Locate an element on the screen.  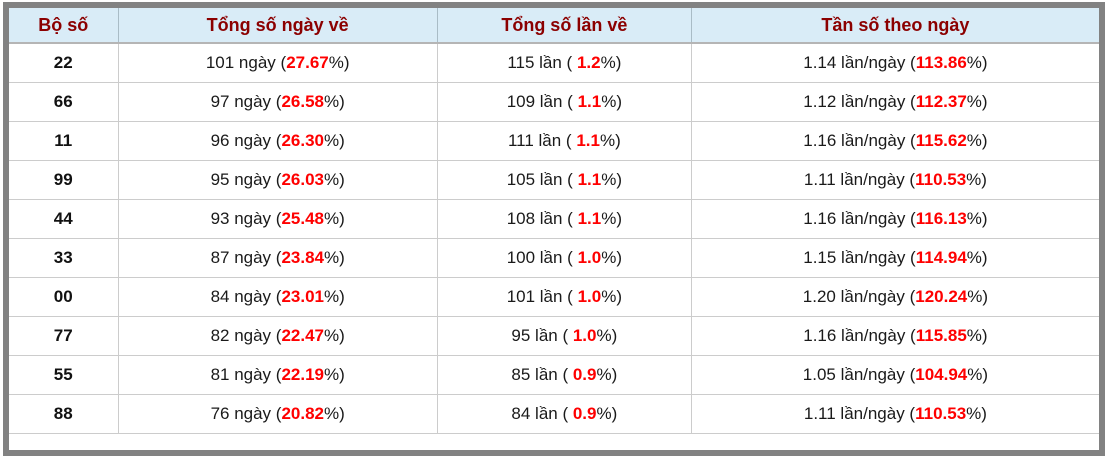
days-cell: 87 ngày (23.84%) is located at coordinates (278, 258).